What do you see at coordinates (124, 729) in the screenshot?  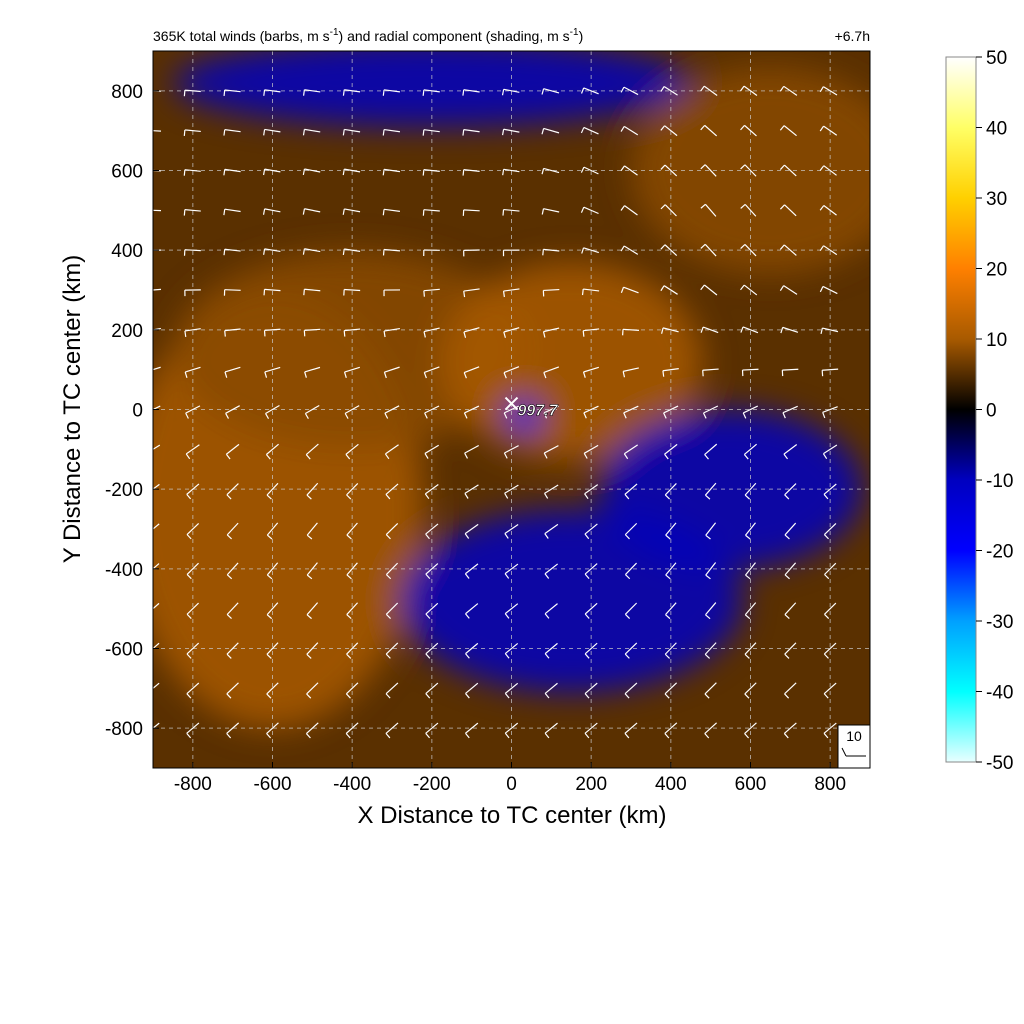 I see `y-tick-label: -800` at bounding box center [124, 729].